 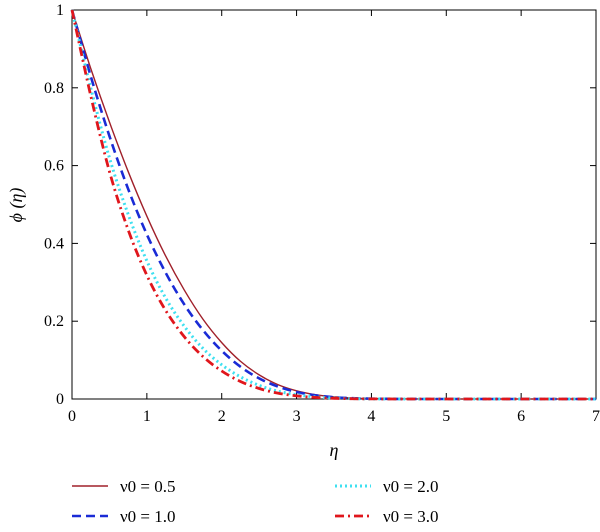 What do you see at coordinates (521, 416) in the screenshot?
I see `x-tick-label: 6` at bounding box center [521, 416].